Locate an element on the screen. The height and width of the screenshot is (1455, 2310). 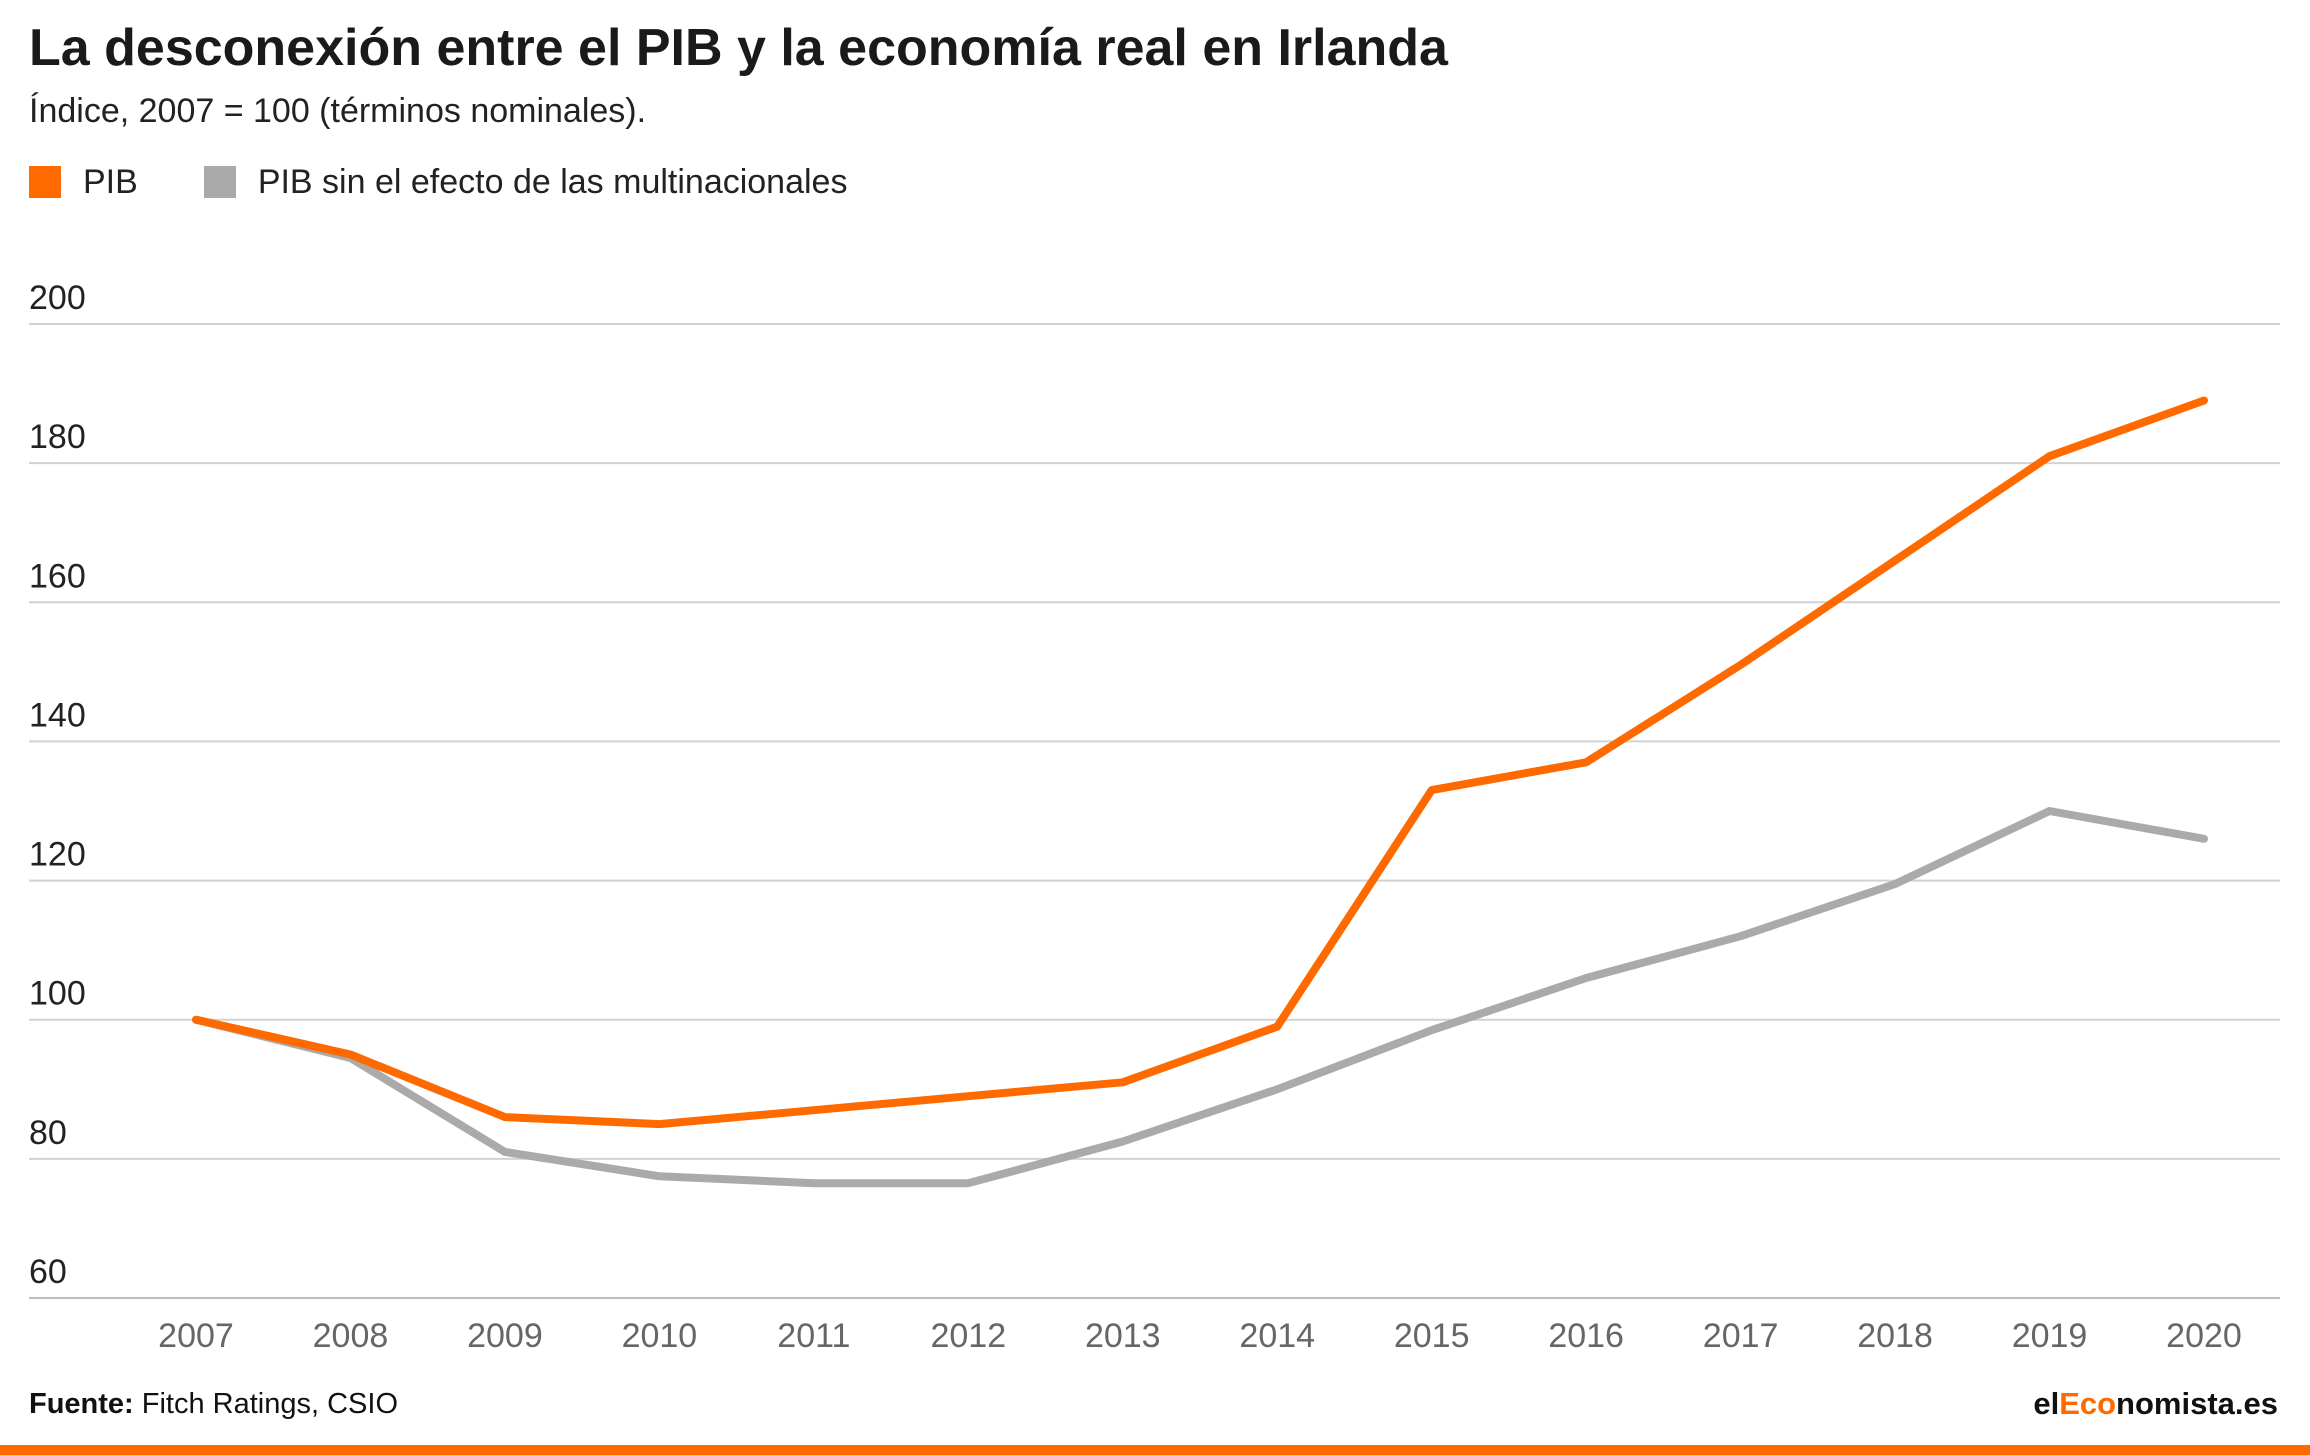
source-text: Fitch Ratings, CSIO is located at coordinates (266, 1404).